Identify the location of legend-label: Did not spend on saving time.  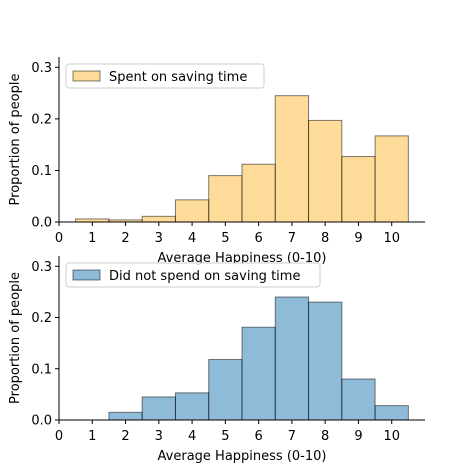
(204, 276).